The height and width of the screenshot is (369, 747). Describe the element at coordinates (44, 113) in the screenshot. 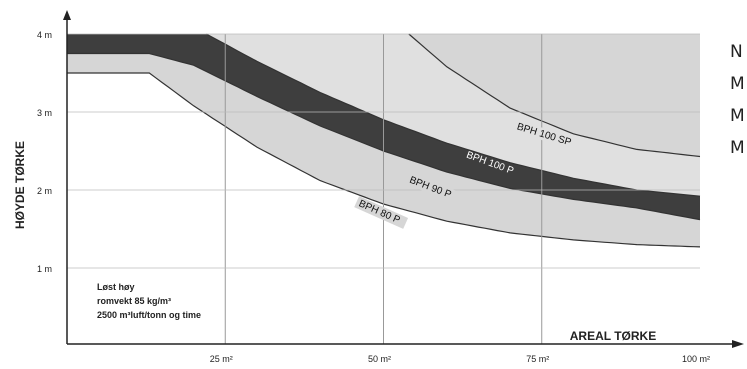

I see `y-tick-label-3: 3 m` at that location.